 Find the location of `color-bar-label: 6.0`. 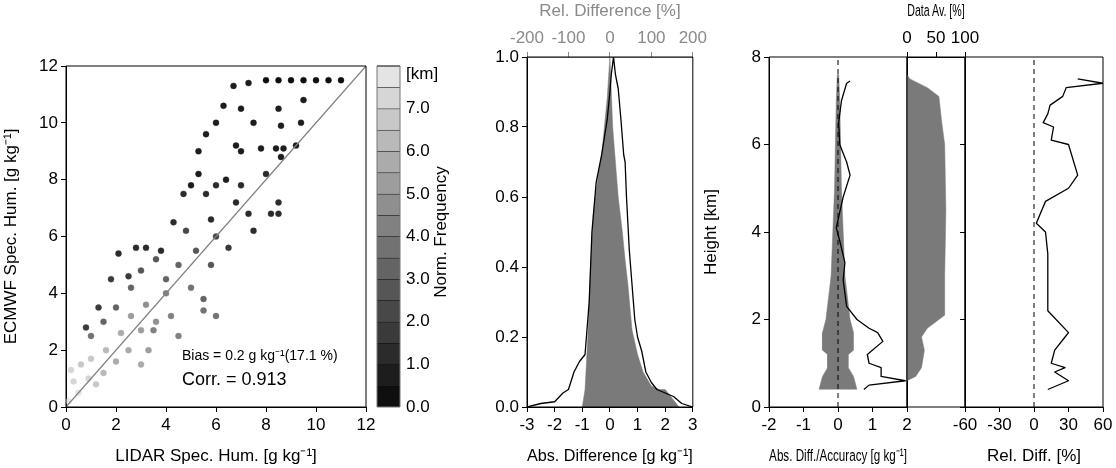

color-bar-label: 6.0 is located at coordinates (418, 150).